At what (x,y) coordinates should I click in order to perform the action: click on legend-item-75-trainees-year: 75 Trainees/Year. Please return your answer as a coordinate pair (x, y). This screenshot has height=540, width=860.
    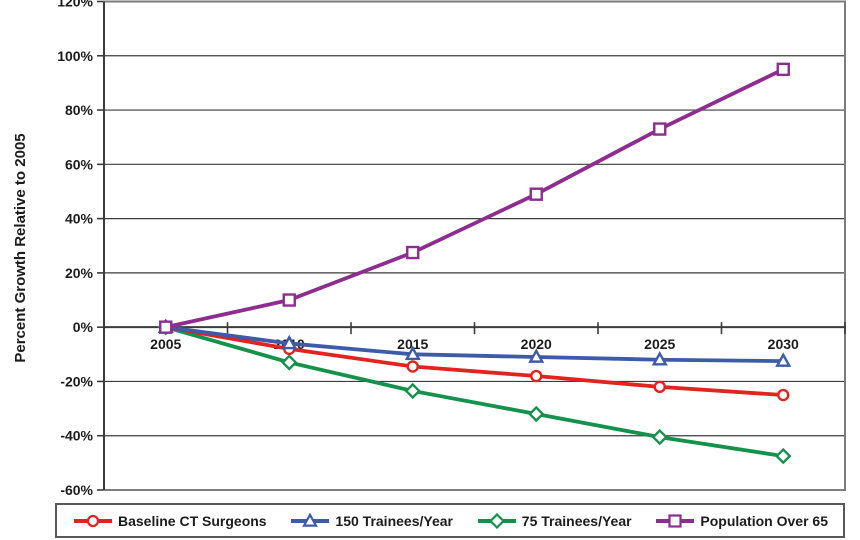
    Looking at the image, I should click on (554, 520).